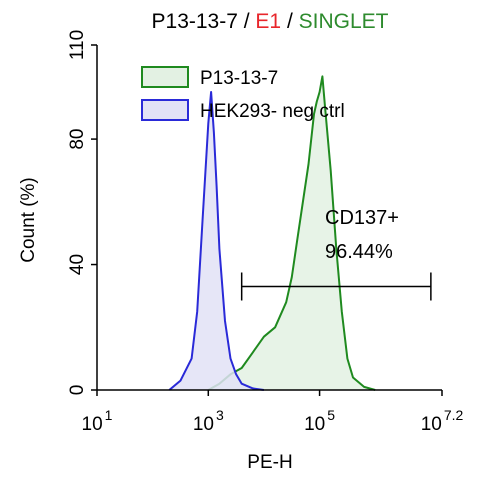 This screenshot has width=478, height=479. I want to click on gate-label: CD137+, so click(362, 218).